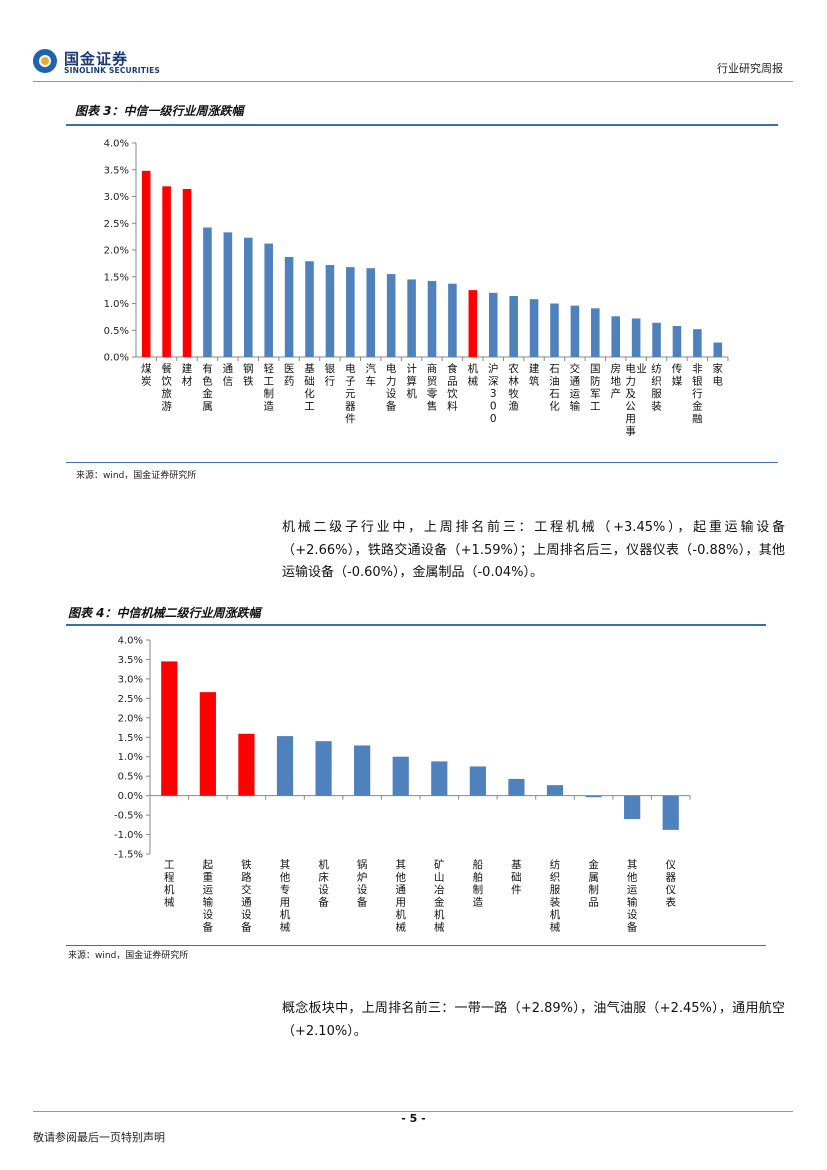 The height and width of the screenshot is (1170, 827). What do you see at coordinates (130, 718) in the screenshot?
I see `chart2-y-tick-label: 2.0%` at bounding box center [130, 718].